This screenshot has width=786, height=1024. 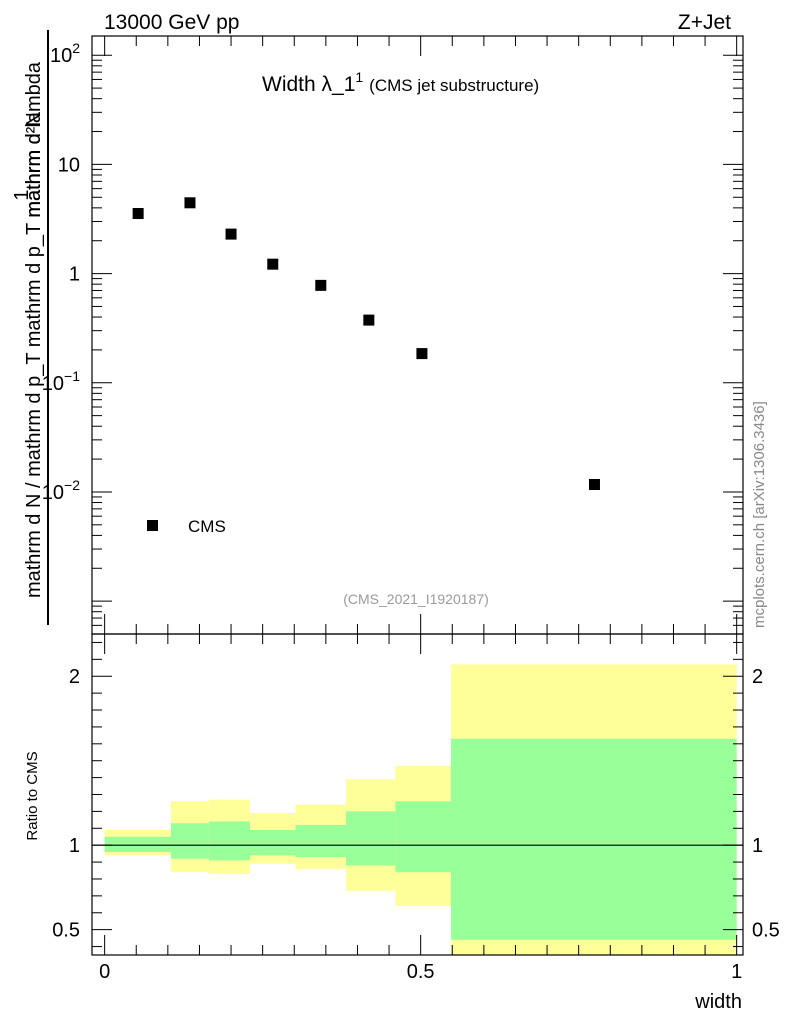 I want to click on legend: CMS, so click(x=186, y=526).